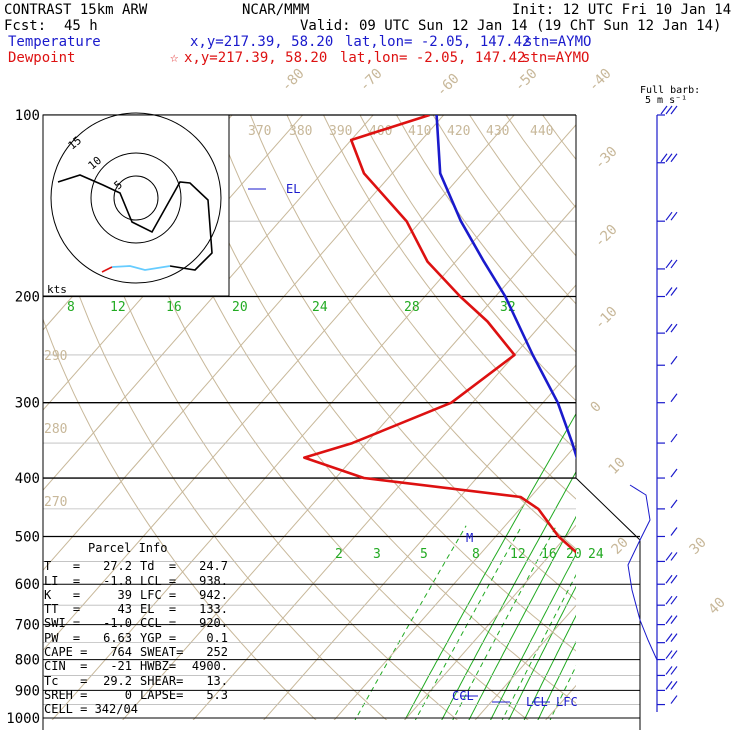  I want to click on isotherm-label: -10, so click(606, 318).